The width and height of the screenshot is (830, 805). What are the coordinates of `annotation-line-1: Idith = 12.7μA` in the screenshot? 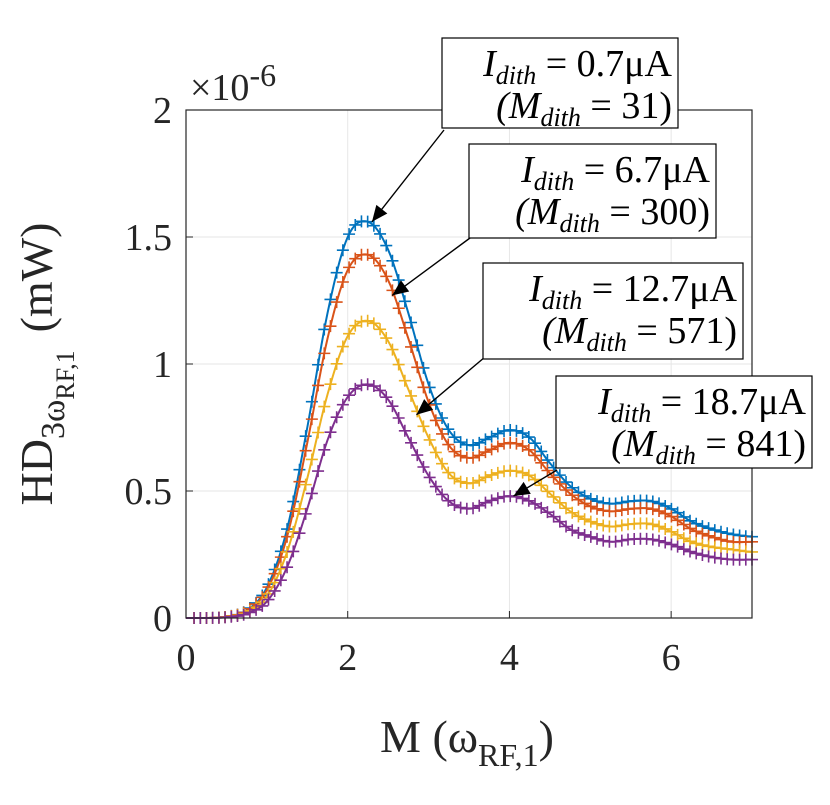 It's located at (632, 291).